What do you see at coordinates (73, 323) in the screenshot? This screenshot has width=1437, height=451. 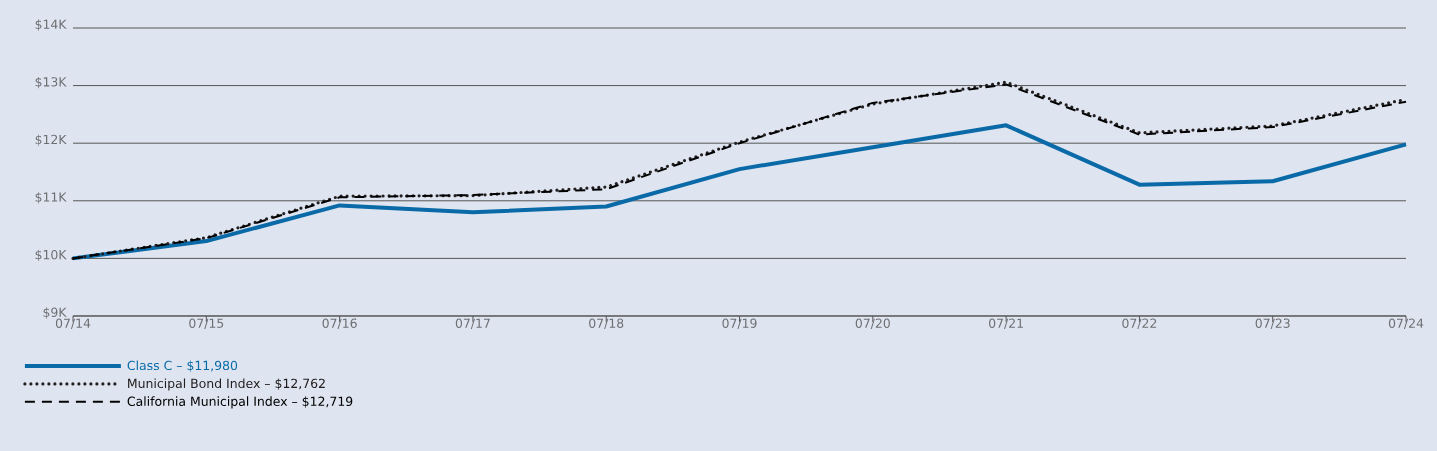 I see `x-tick-label: 07/14` at bounding box center [73, 323].